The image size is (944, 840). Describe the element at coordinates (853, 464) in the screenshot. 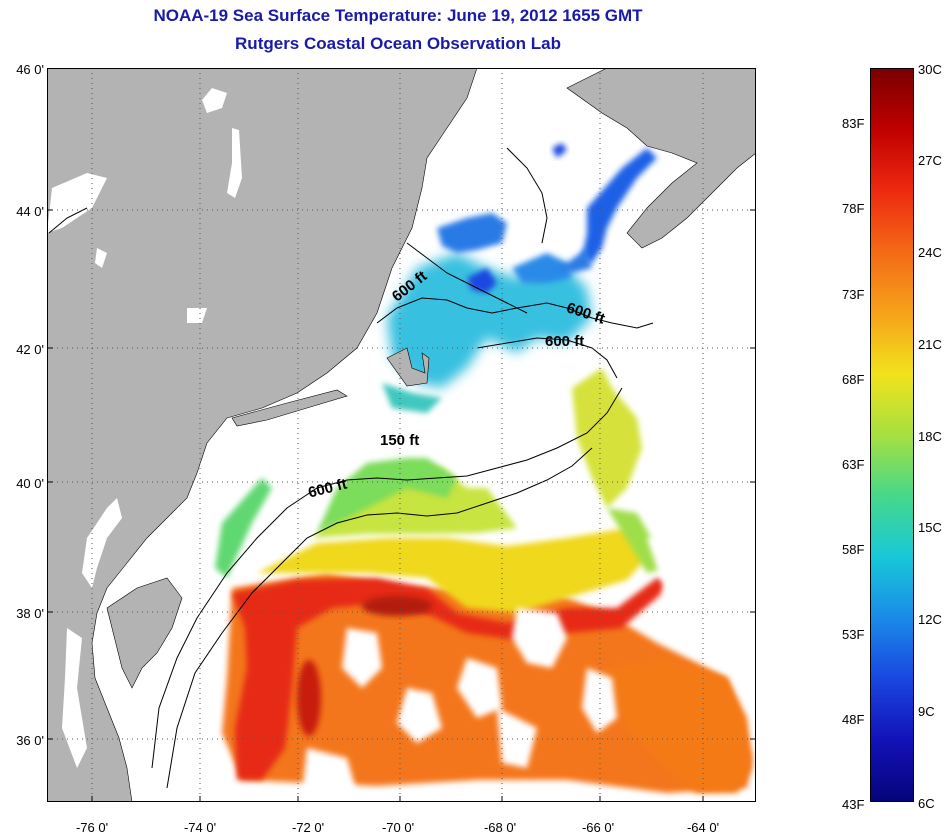

I see `colorbar-f-63: 63F` at that location.